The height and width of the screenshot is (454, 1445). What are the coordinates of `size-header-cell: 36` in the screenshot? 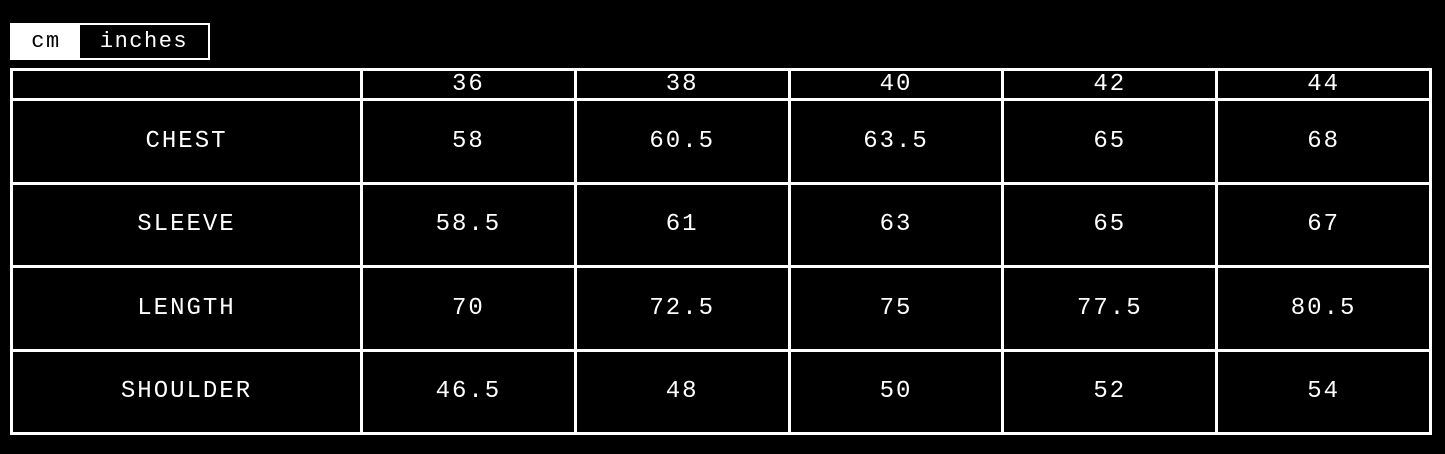 It's located at (468, 84).